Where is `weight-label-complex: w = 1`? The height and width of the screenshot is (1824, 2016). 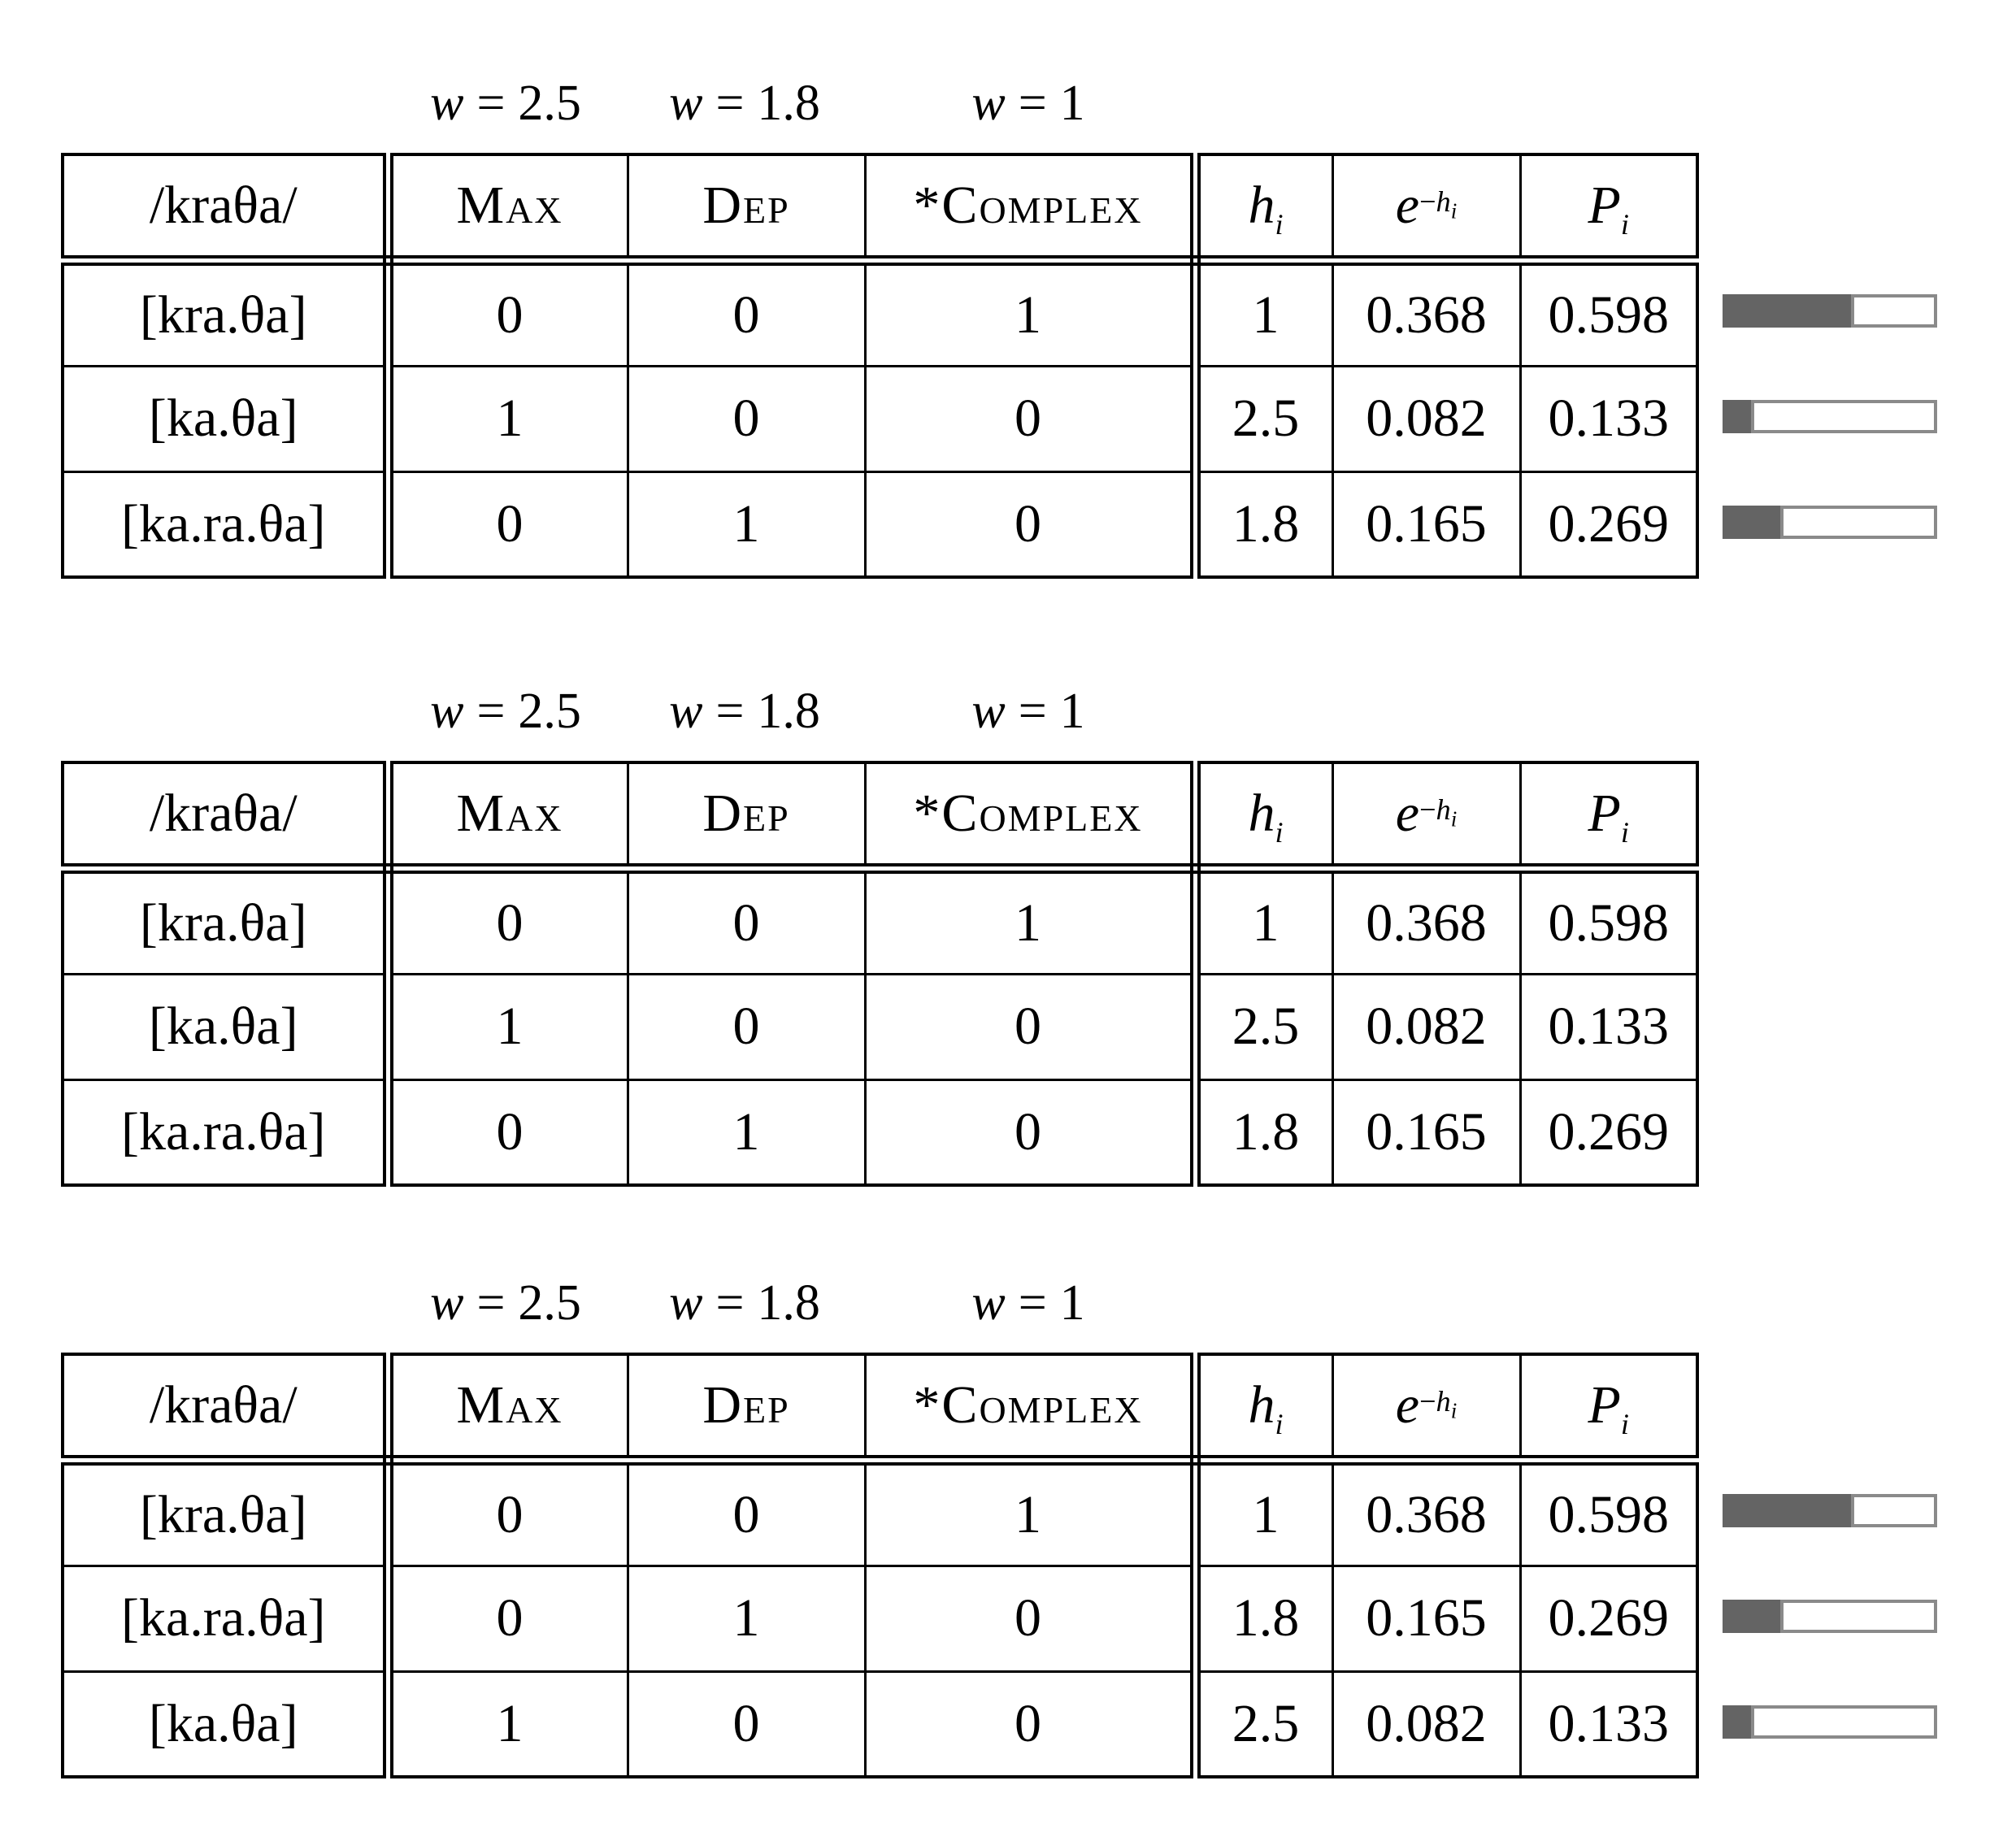 weight-label-complex: w = 1 is located at coordinates (1027, 711).